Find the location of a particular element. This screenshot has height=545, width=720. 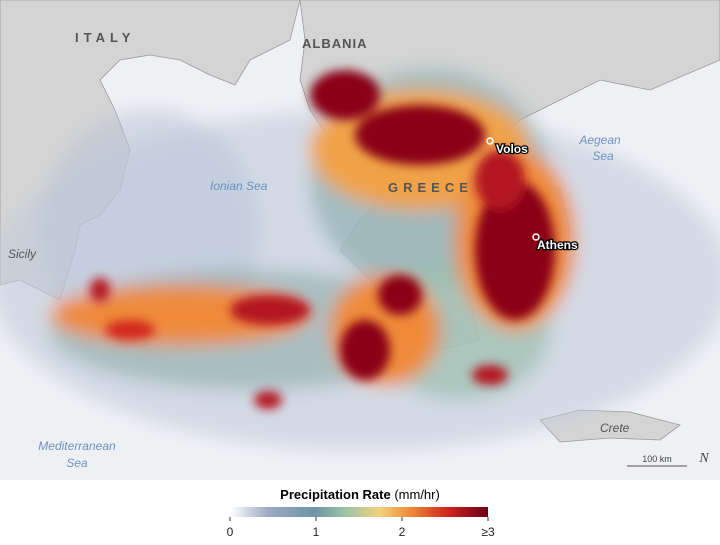

sea-label: Ionian Sea is located at coordinates (239, 186).